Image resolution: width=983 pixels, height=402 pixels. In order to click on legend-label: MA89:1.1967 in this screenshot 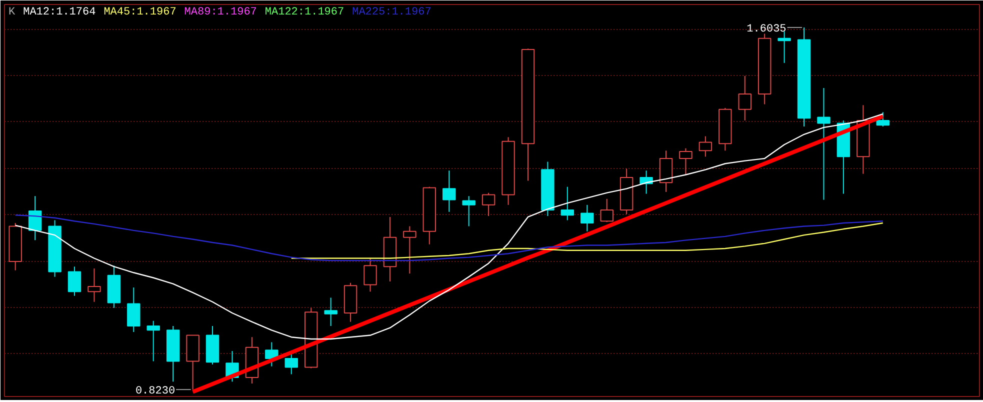, I will do `click(220, 12)`.